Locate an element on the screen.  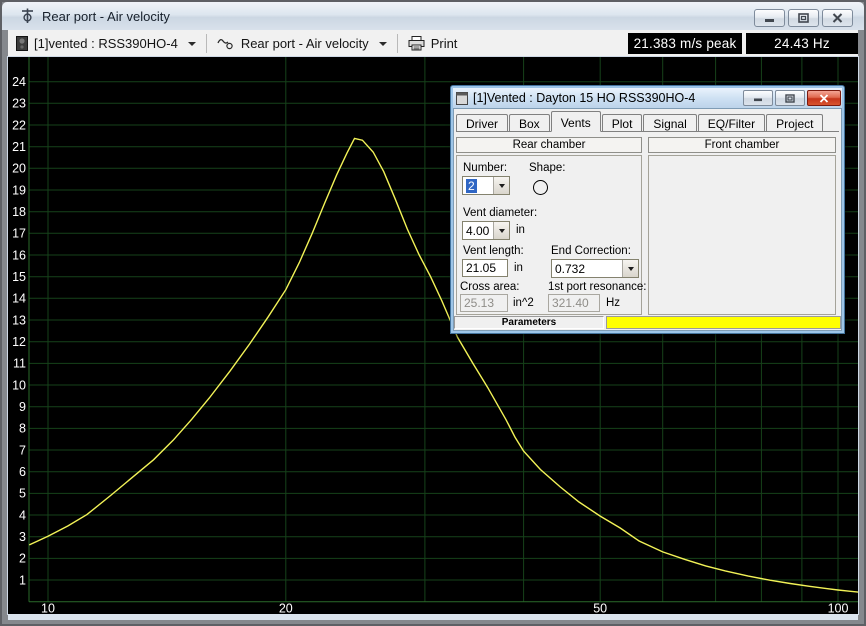
number-combobox: 2 is located at coordinates (486, 185).